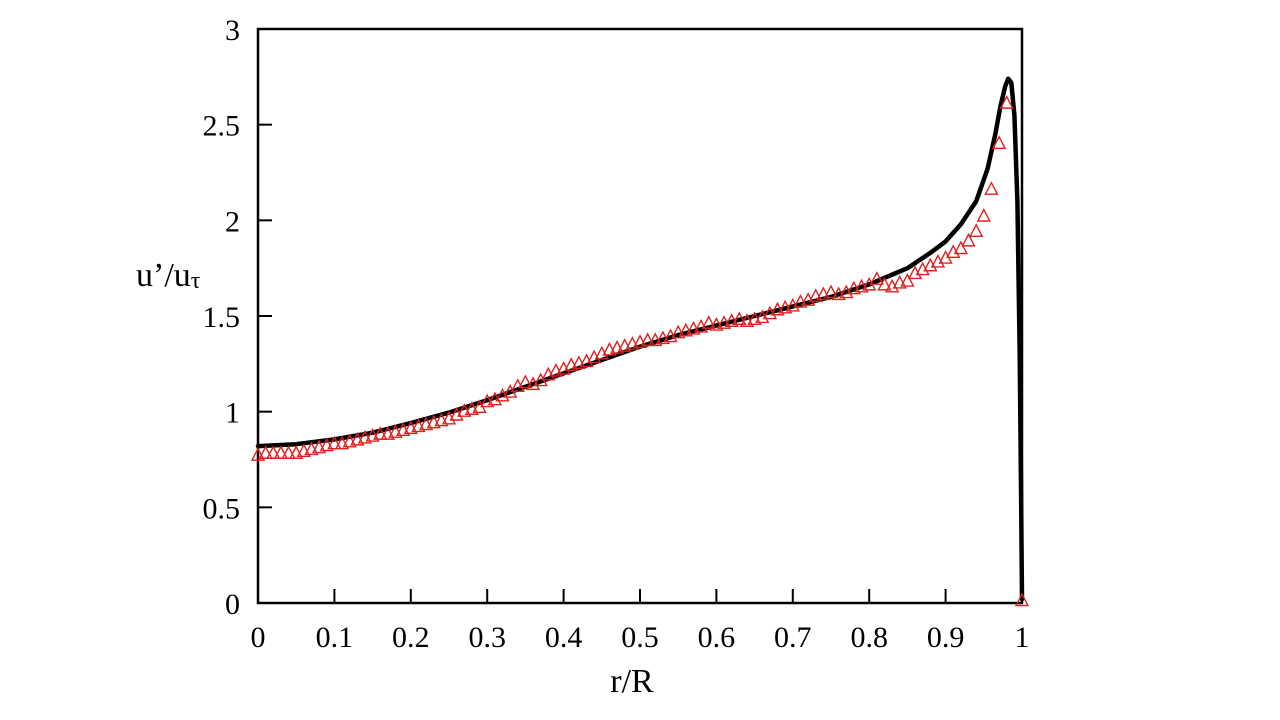 This screenshot has width=1280, height=720. What do you see at coordinates (335, 637) in the screenshot?
I see `x-tick-label: 0.1` at bounding box center [335, 637].